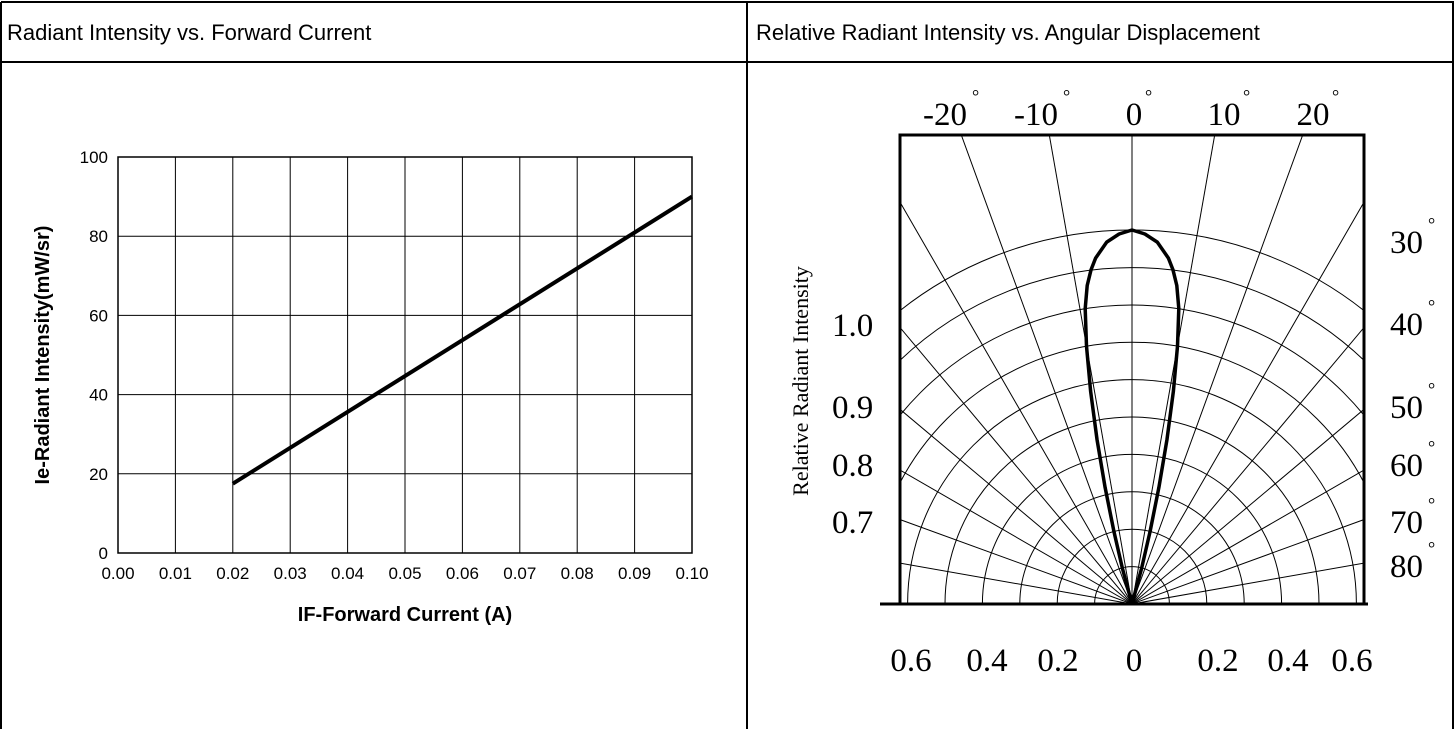 The height and width of the screenshot is (729, 1455). Describe the element at coordinates (577, 573) in the screenshot. I see `x-tick-label: 0.08` at that location.